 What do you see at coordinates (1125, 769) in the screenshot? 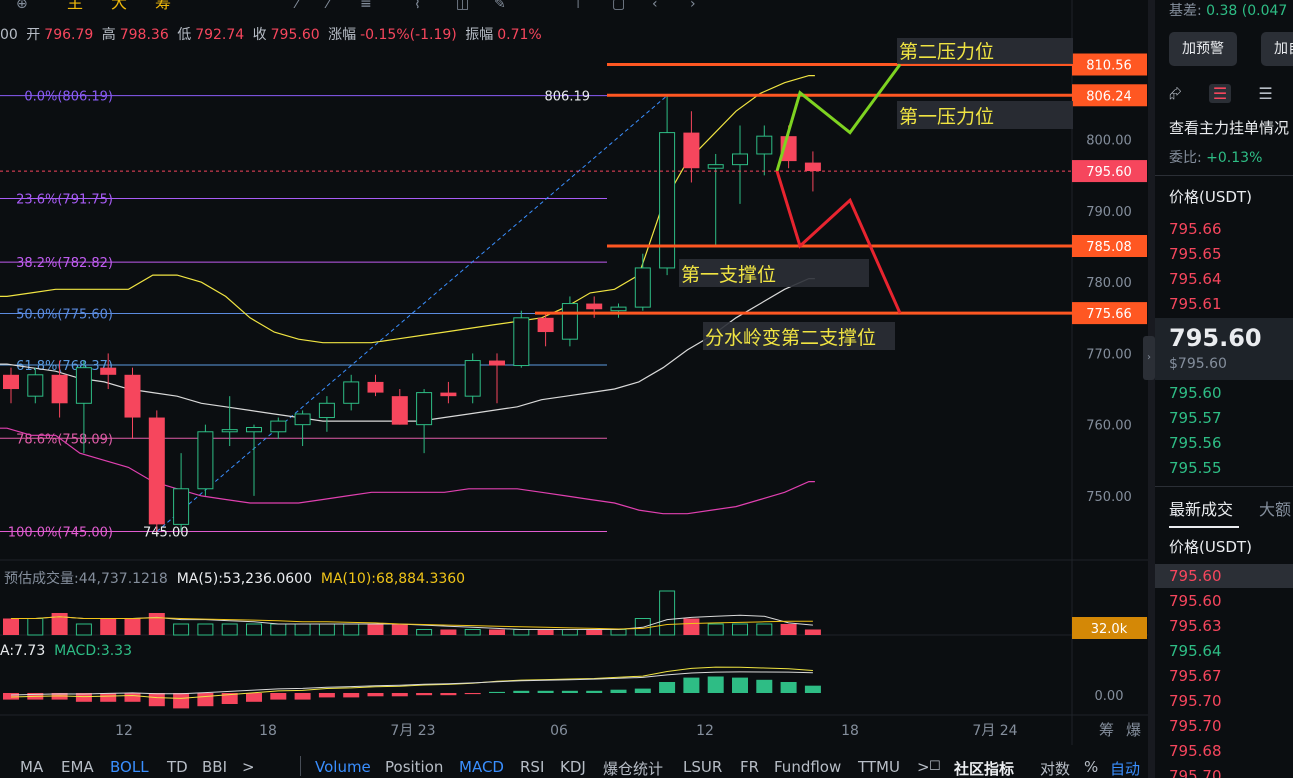
I see `auto-scale-toggle: 自动` at bounding box center [1125, 769].